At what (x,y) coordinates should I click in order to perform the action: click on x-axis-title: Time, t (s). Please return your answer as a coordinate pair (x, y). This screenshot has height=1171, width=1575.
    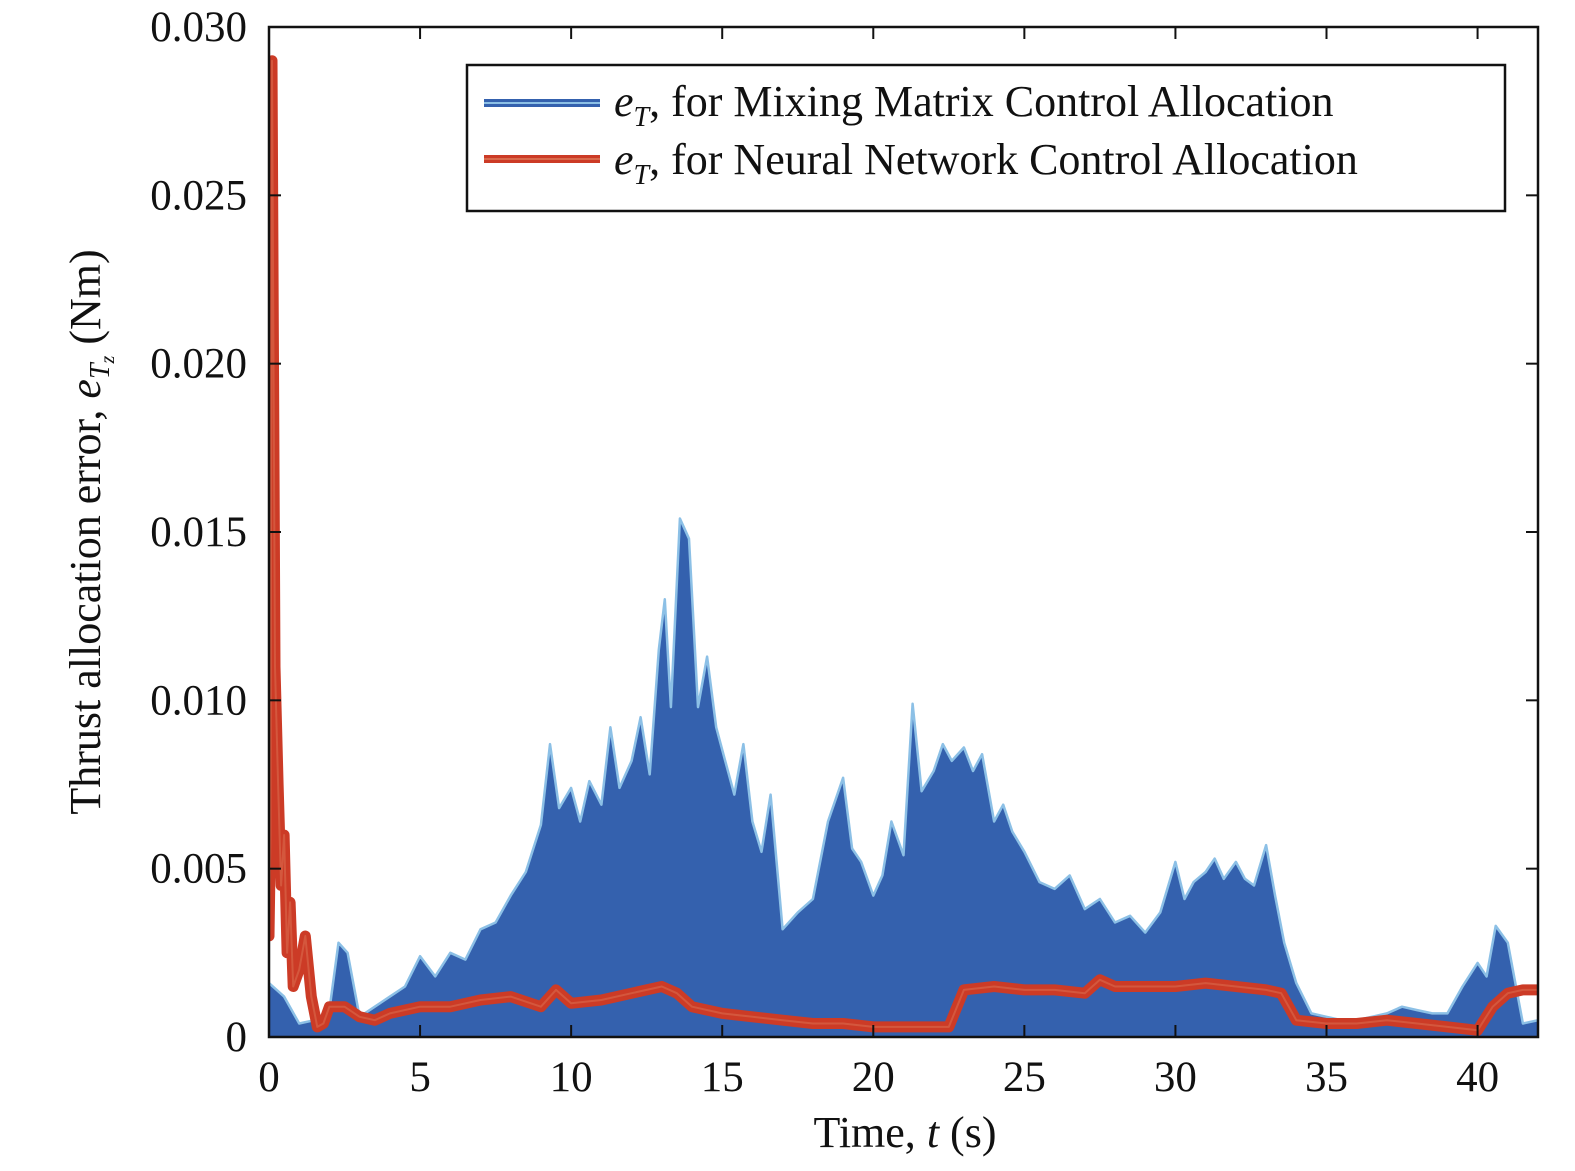
    Looking at the image, I should click on (905, 1132).